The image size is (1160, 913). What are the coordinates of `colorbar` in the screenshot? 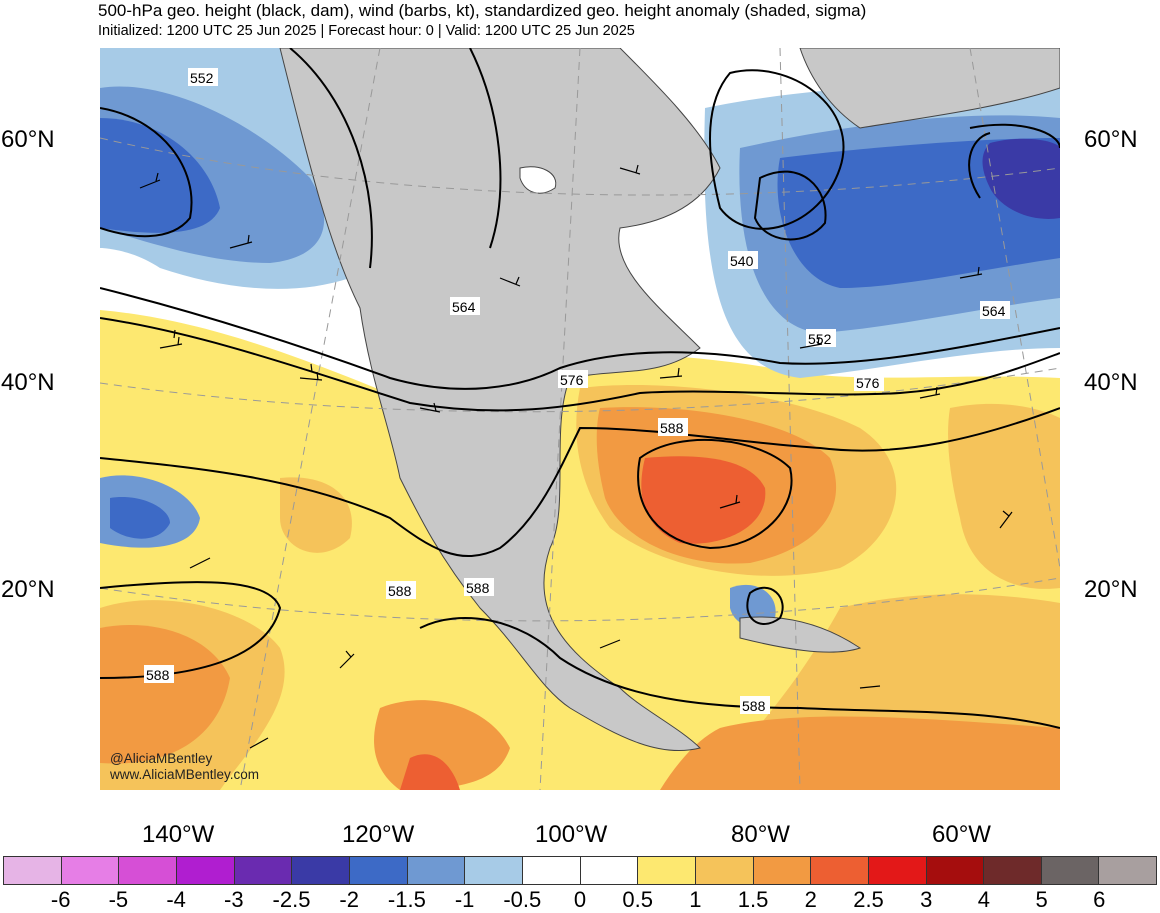 It's located at (580, 870).